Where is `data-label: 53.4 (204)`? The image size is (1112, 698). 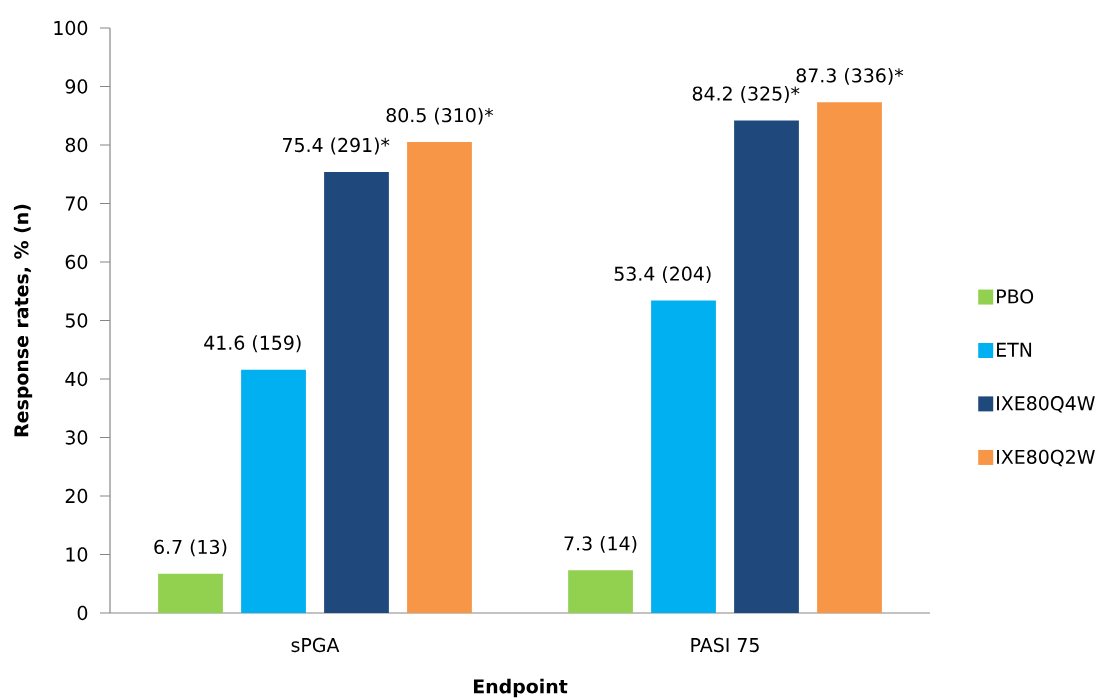 data-label: 53.4 (204) is located at coordinates (662, 275).